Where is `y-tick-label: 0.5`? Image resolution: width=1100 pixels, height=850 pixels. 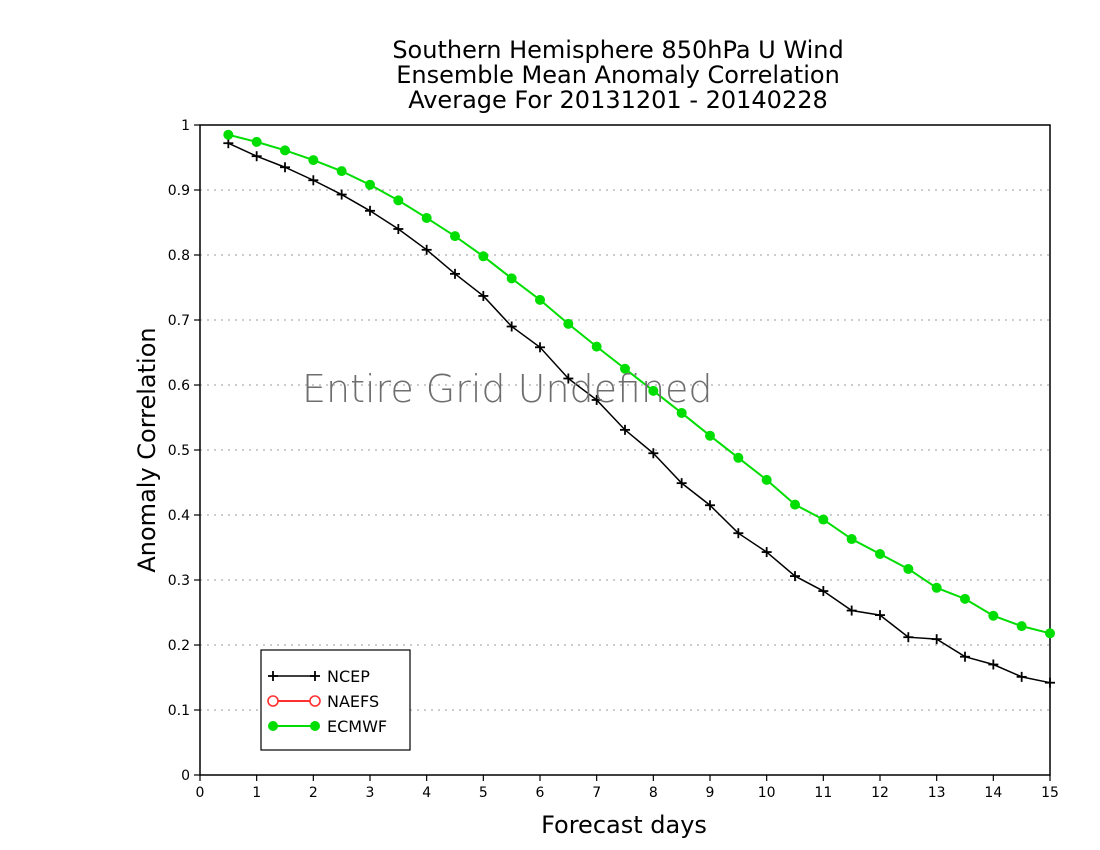
y-tick-label: 0.5 is located at coordinates (179, 451).